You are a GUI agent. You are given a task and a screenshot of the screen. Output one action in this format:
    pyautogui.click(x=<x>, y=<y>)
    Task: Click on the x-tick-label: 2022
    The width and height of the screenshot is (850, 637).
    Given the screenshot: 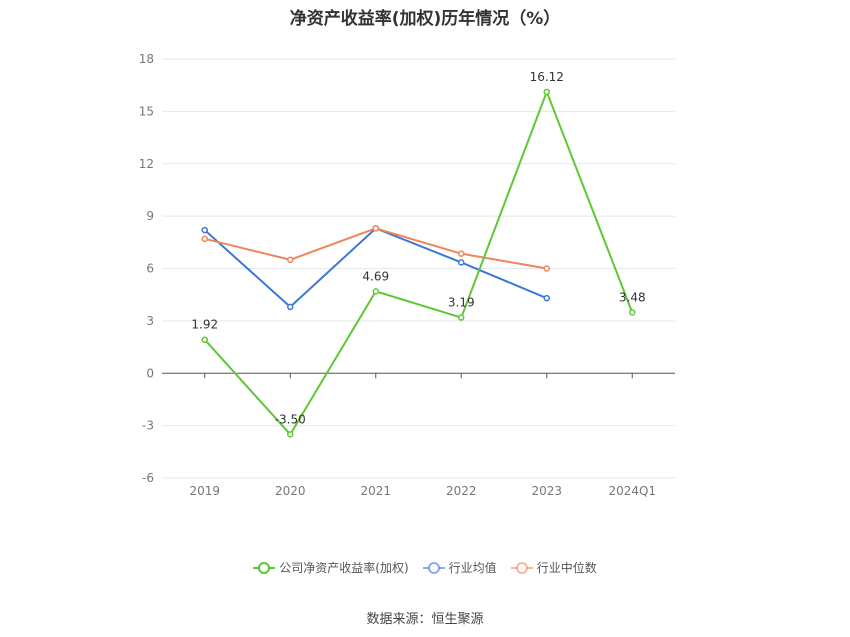 What is the action you would take?
    pyautogui.click(x=461, y=491)
    